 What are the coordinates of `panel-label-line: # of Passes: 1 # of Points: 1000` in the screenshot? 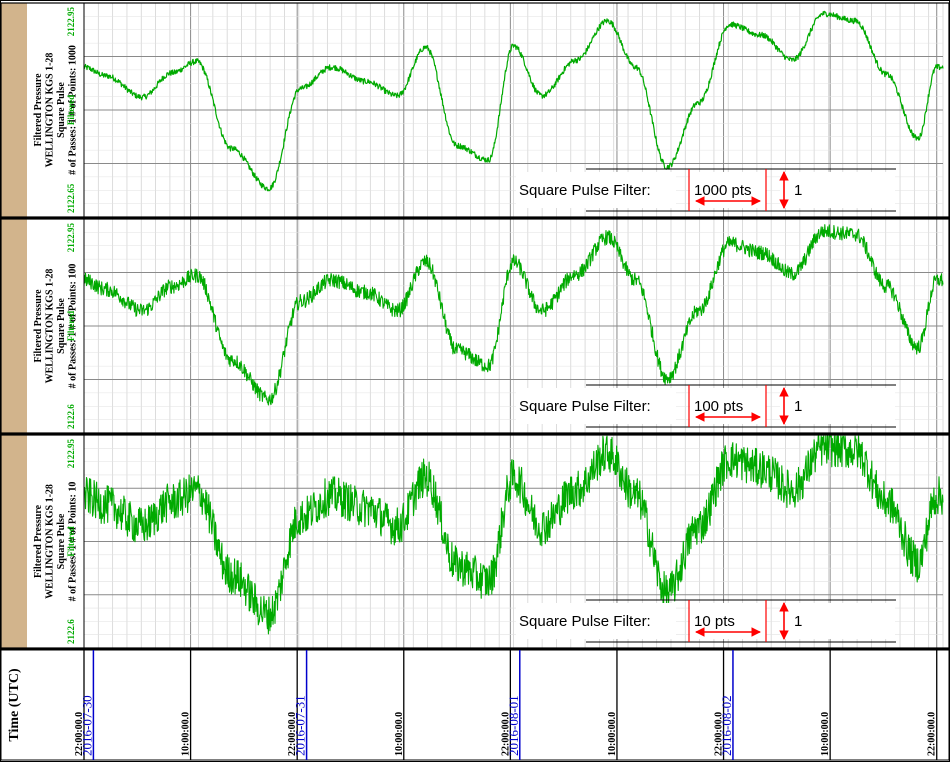 It's located at (72, 110).